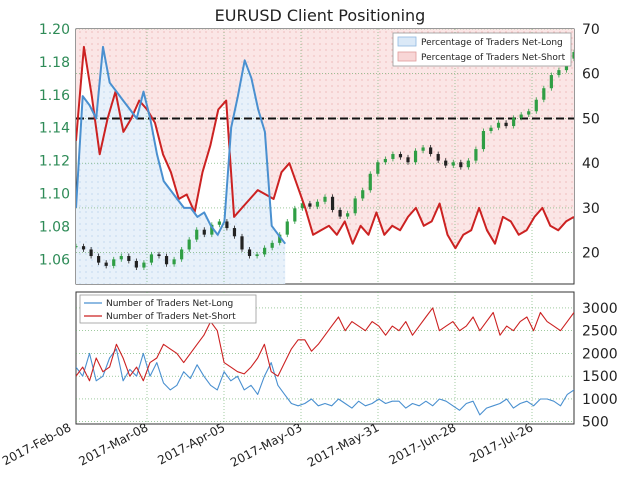 This screenshot has width=624, height=481. Describe the element at coordinates (320, 15) in the screenshot. I see `chart-title: EURUSD Client Positioning` at that location.